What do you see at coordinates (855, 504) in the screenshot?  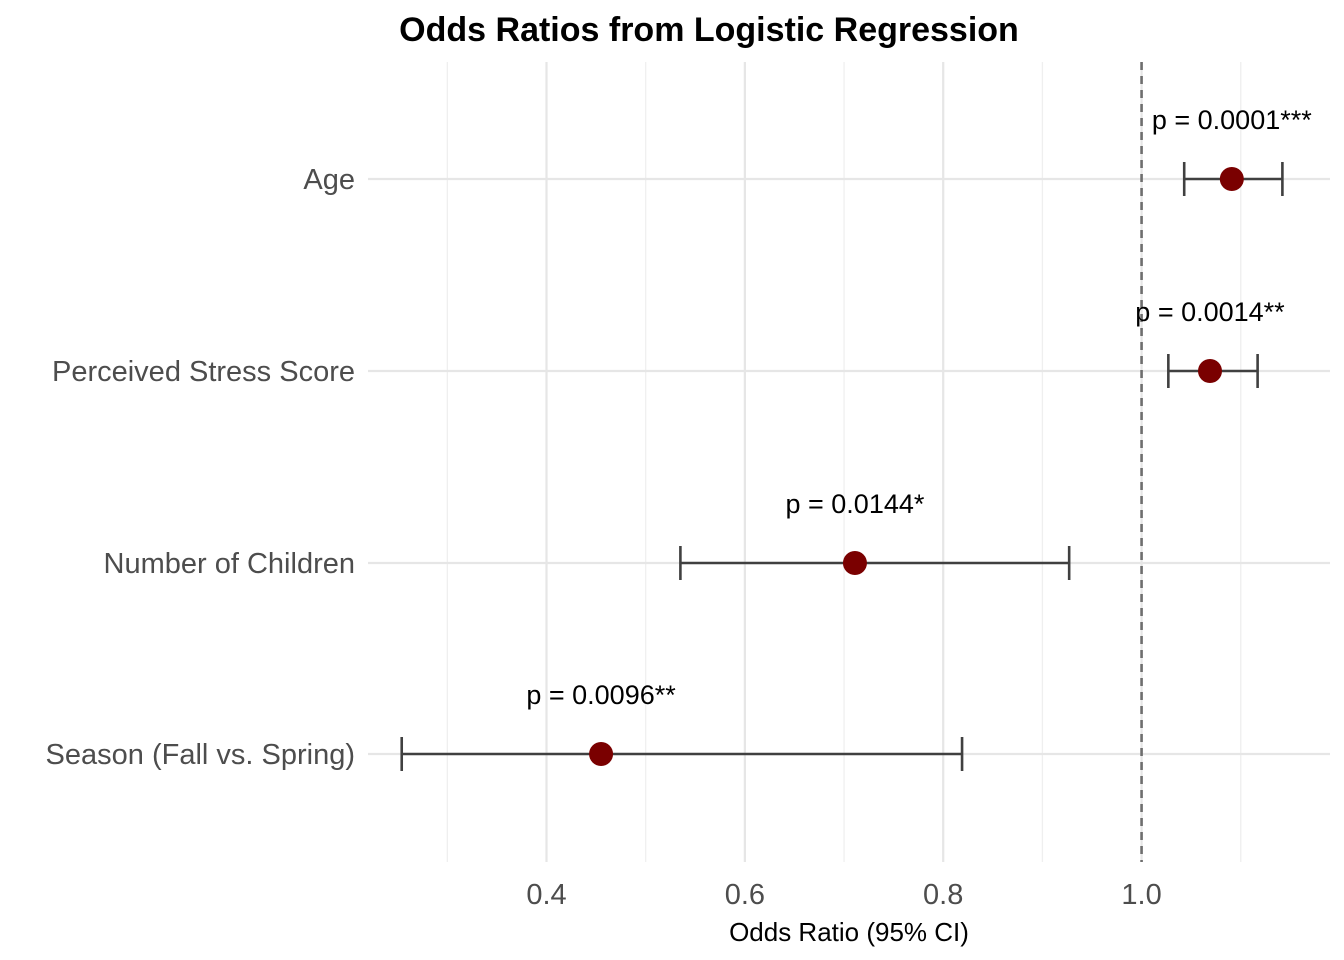 I see `p-value-label: p = 0.0144*` at bounding box center [855, 504].